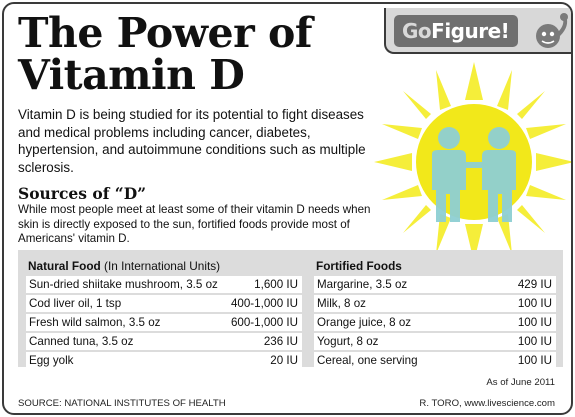  I want to click on table-row: Cod liver oil, 1 tsp 400-1,000 IU, so click(164, 303).